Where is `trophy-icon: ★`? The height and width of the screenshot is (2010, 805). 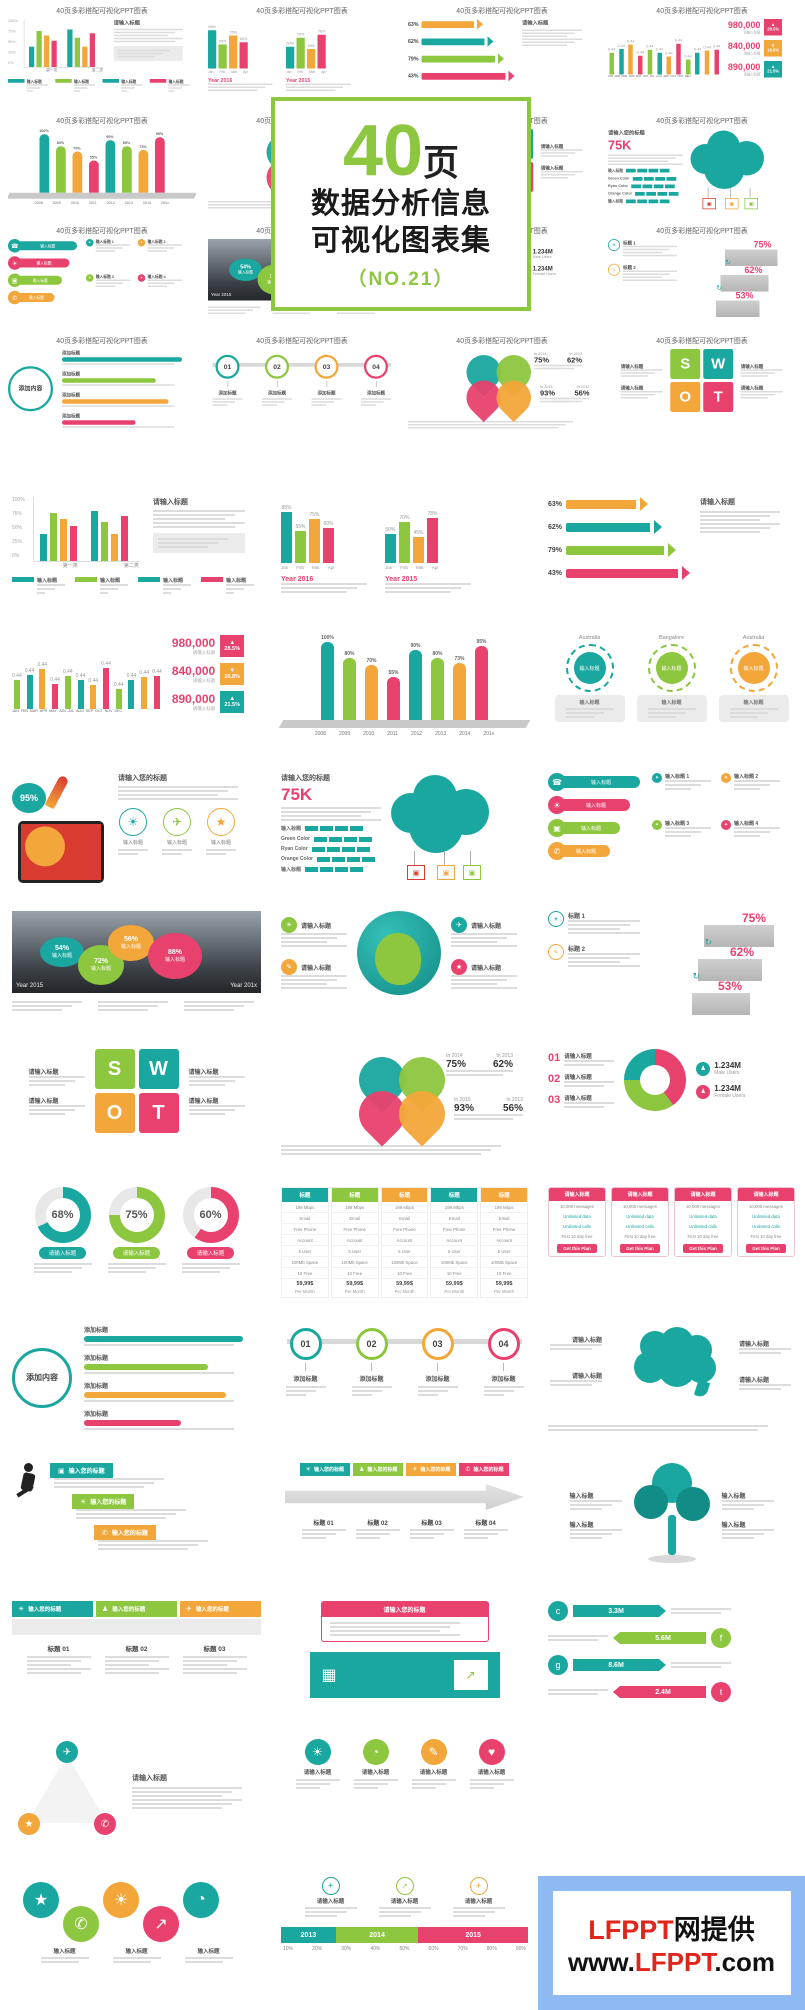 trophy-icon: ★ is located at coordinates (41, 1900).